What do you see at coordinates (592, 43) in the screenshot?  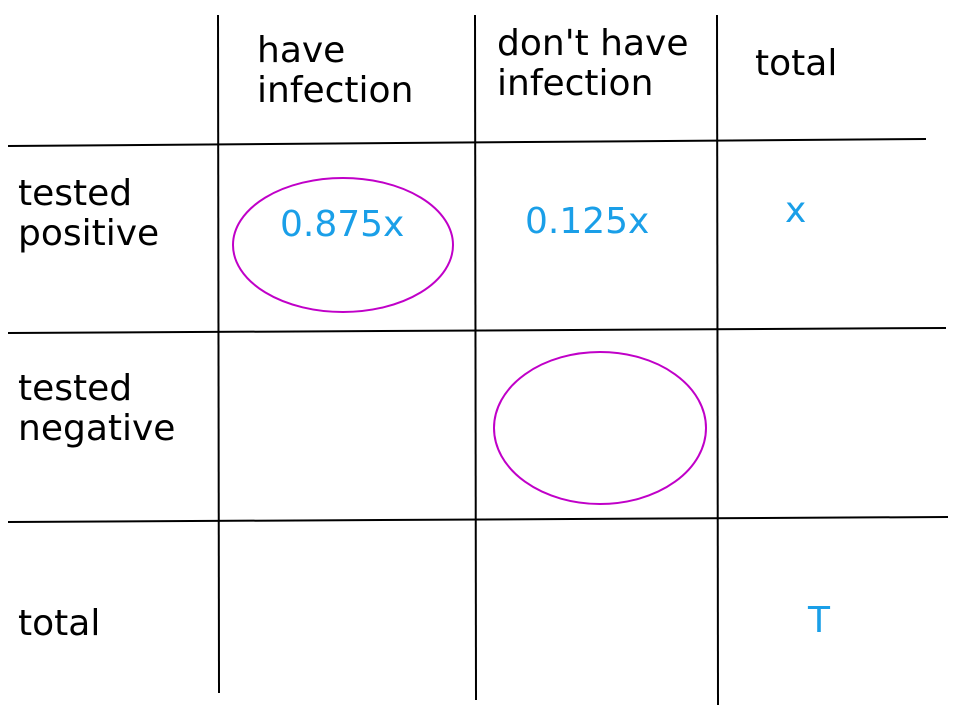 I see `column-header: don't have` at bounding box center [592, 43].